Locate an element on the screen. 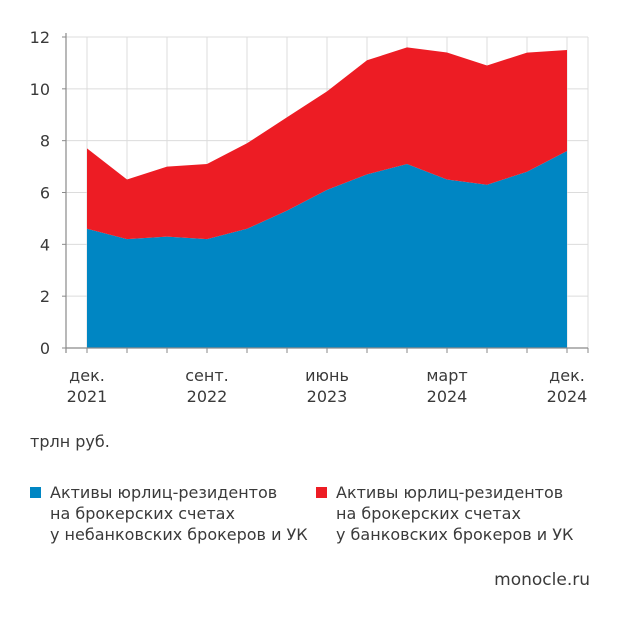 Image resolution: width=620 pixels, height=620 pixels. x-tick-label: сент. is located at coordinates (207, 375).